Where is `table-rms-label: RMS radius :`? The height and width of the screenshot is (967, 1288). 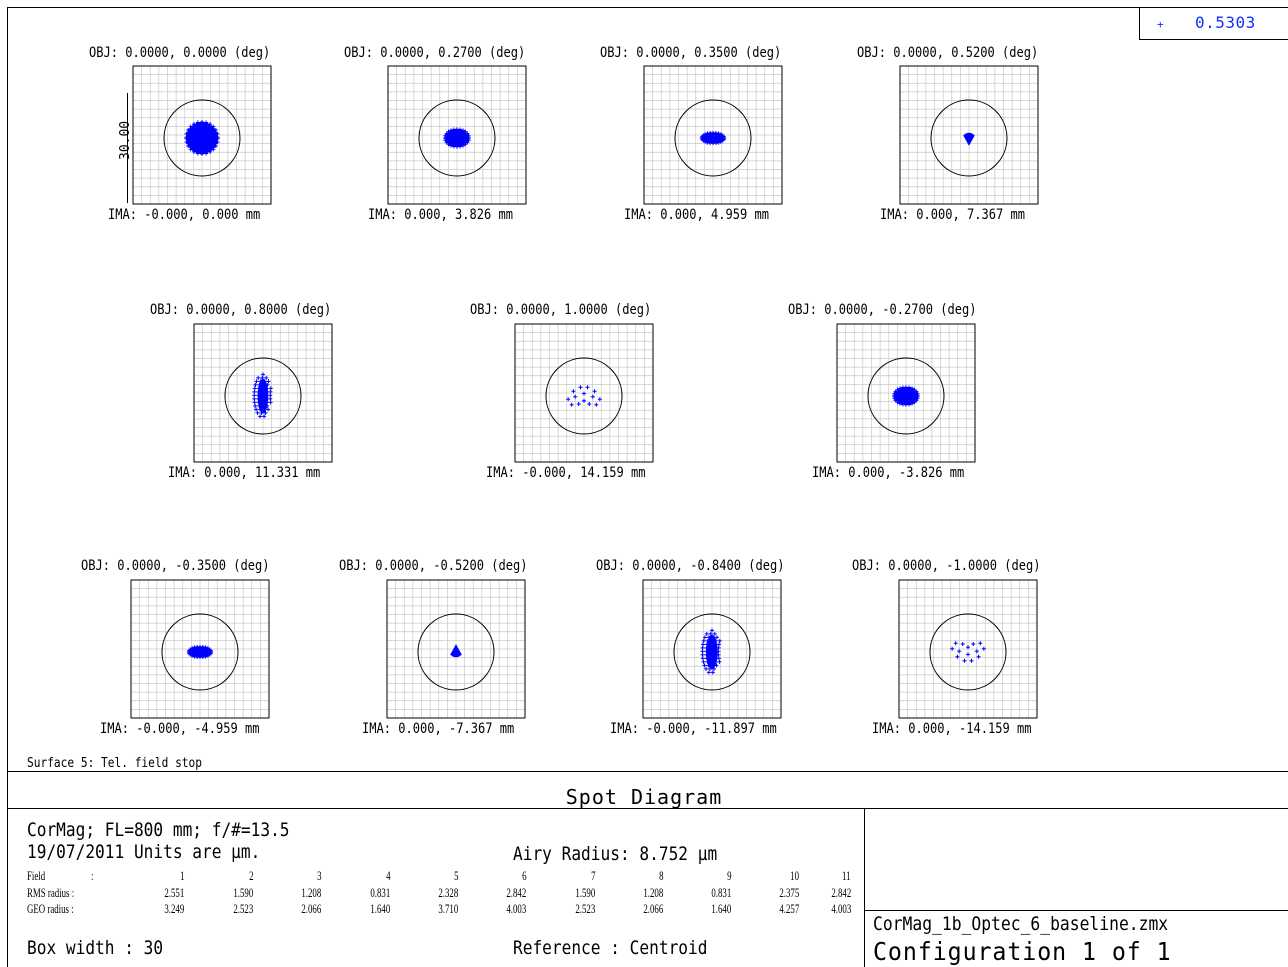
table-rms-label: RMS radius : is located at coordinates (51, 892).